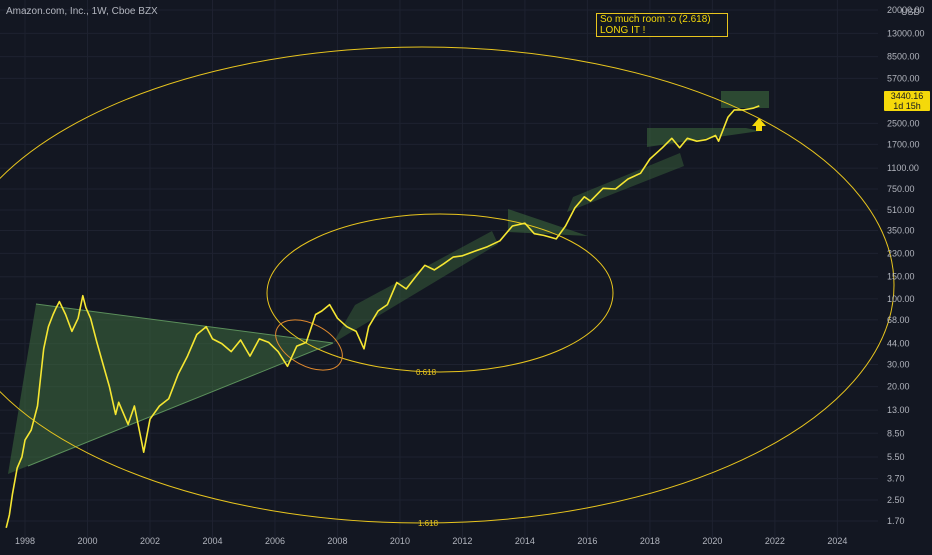 This screenshot has height=555, width=932. Describe the element at coordinates (903, 123) in the screenshot. I see `y-tick-label: 2500.00` at that location.